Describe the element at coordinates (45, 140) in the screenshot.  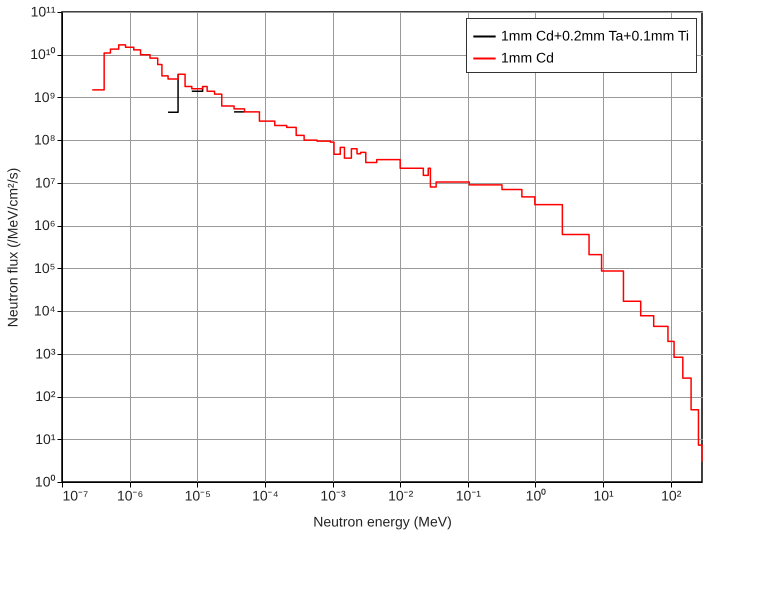
I see `y-tick-label: 10⁸` at that location.